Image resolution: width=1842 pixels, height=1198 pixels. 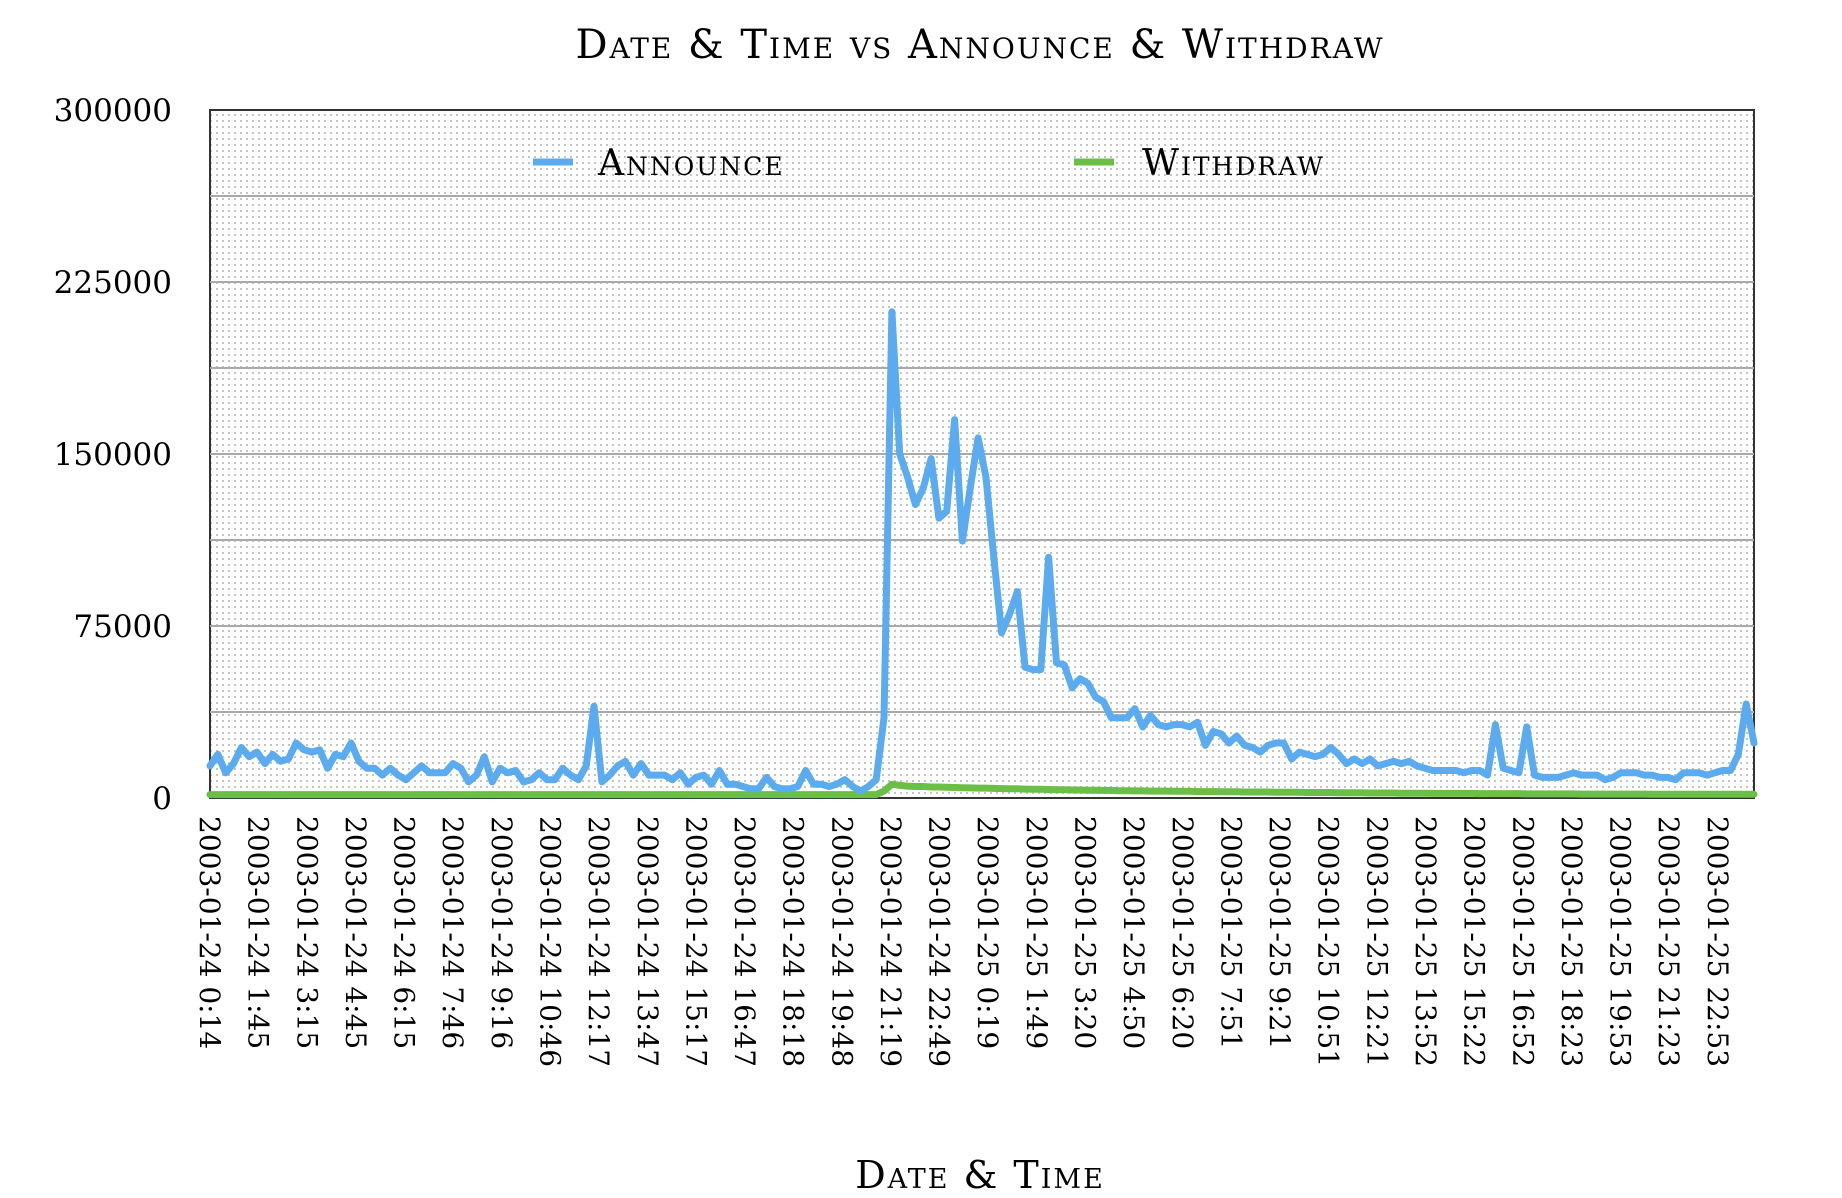 I want to click on y-tick-label: 150000, so click(x=113, y=455).